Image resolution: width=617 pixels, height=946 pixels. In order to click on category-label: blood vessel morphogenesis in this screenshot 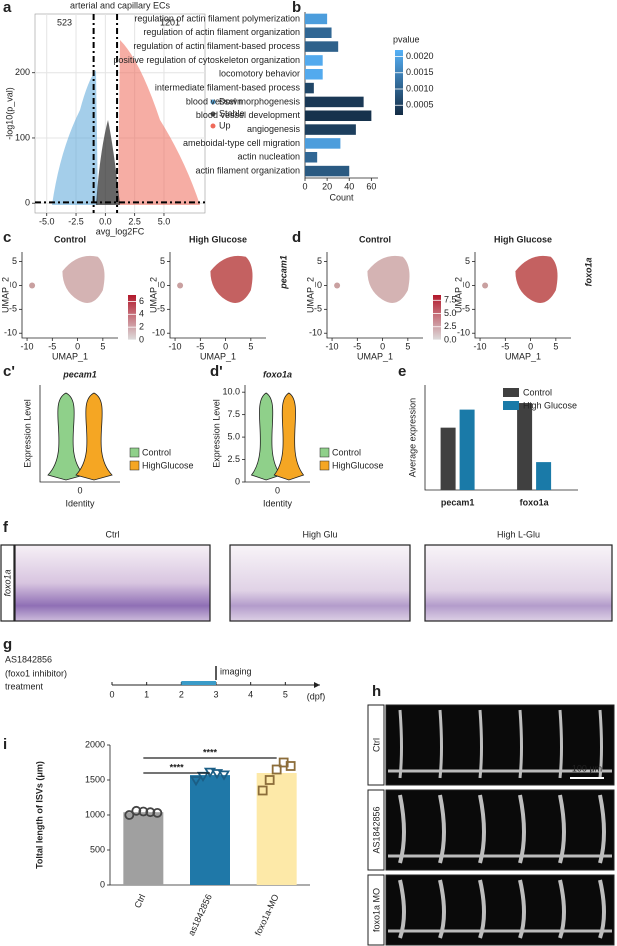, I will do `click(243, 101)`.